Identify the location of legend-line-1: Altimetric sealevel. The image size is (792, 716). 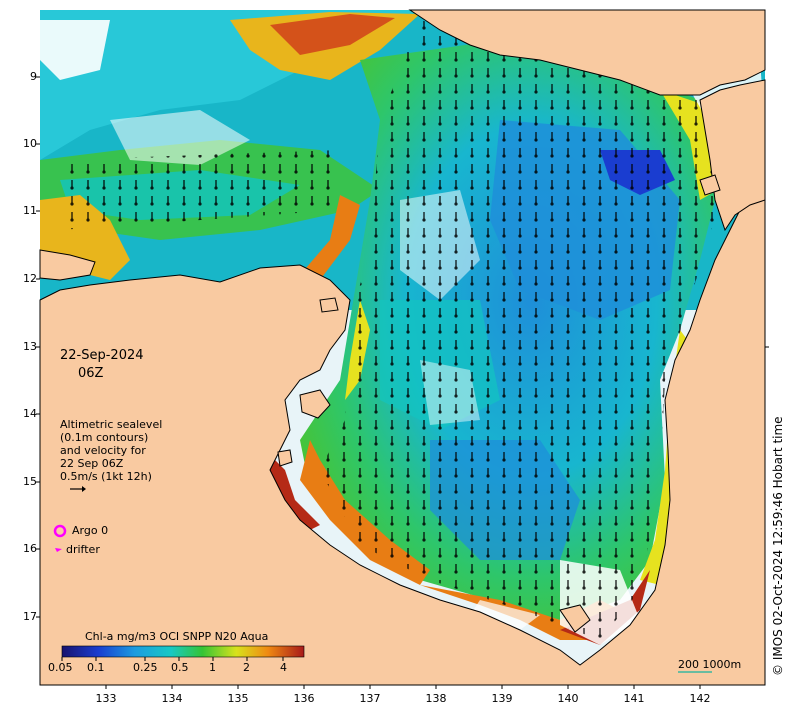
(111, 424).